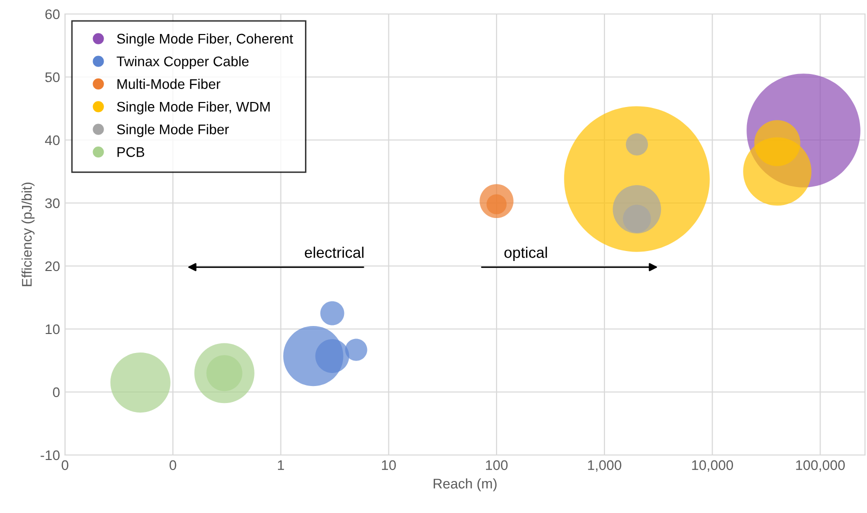 Image resolution: width=867 pixels, height=513 pixels. Describe the element at coordinates (465, 485) in the screenshot. I see `x-axis-title: Reach (m)` at that location.